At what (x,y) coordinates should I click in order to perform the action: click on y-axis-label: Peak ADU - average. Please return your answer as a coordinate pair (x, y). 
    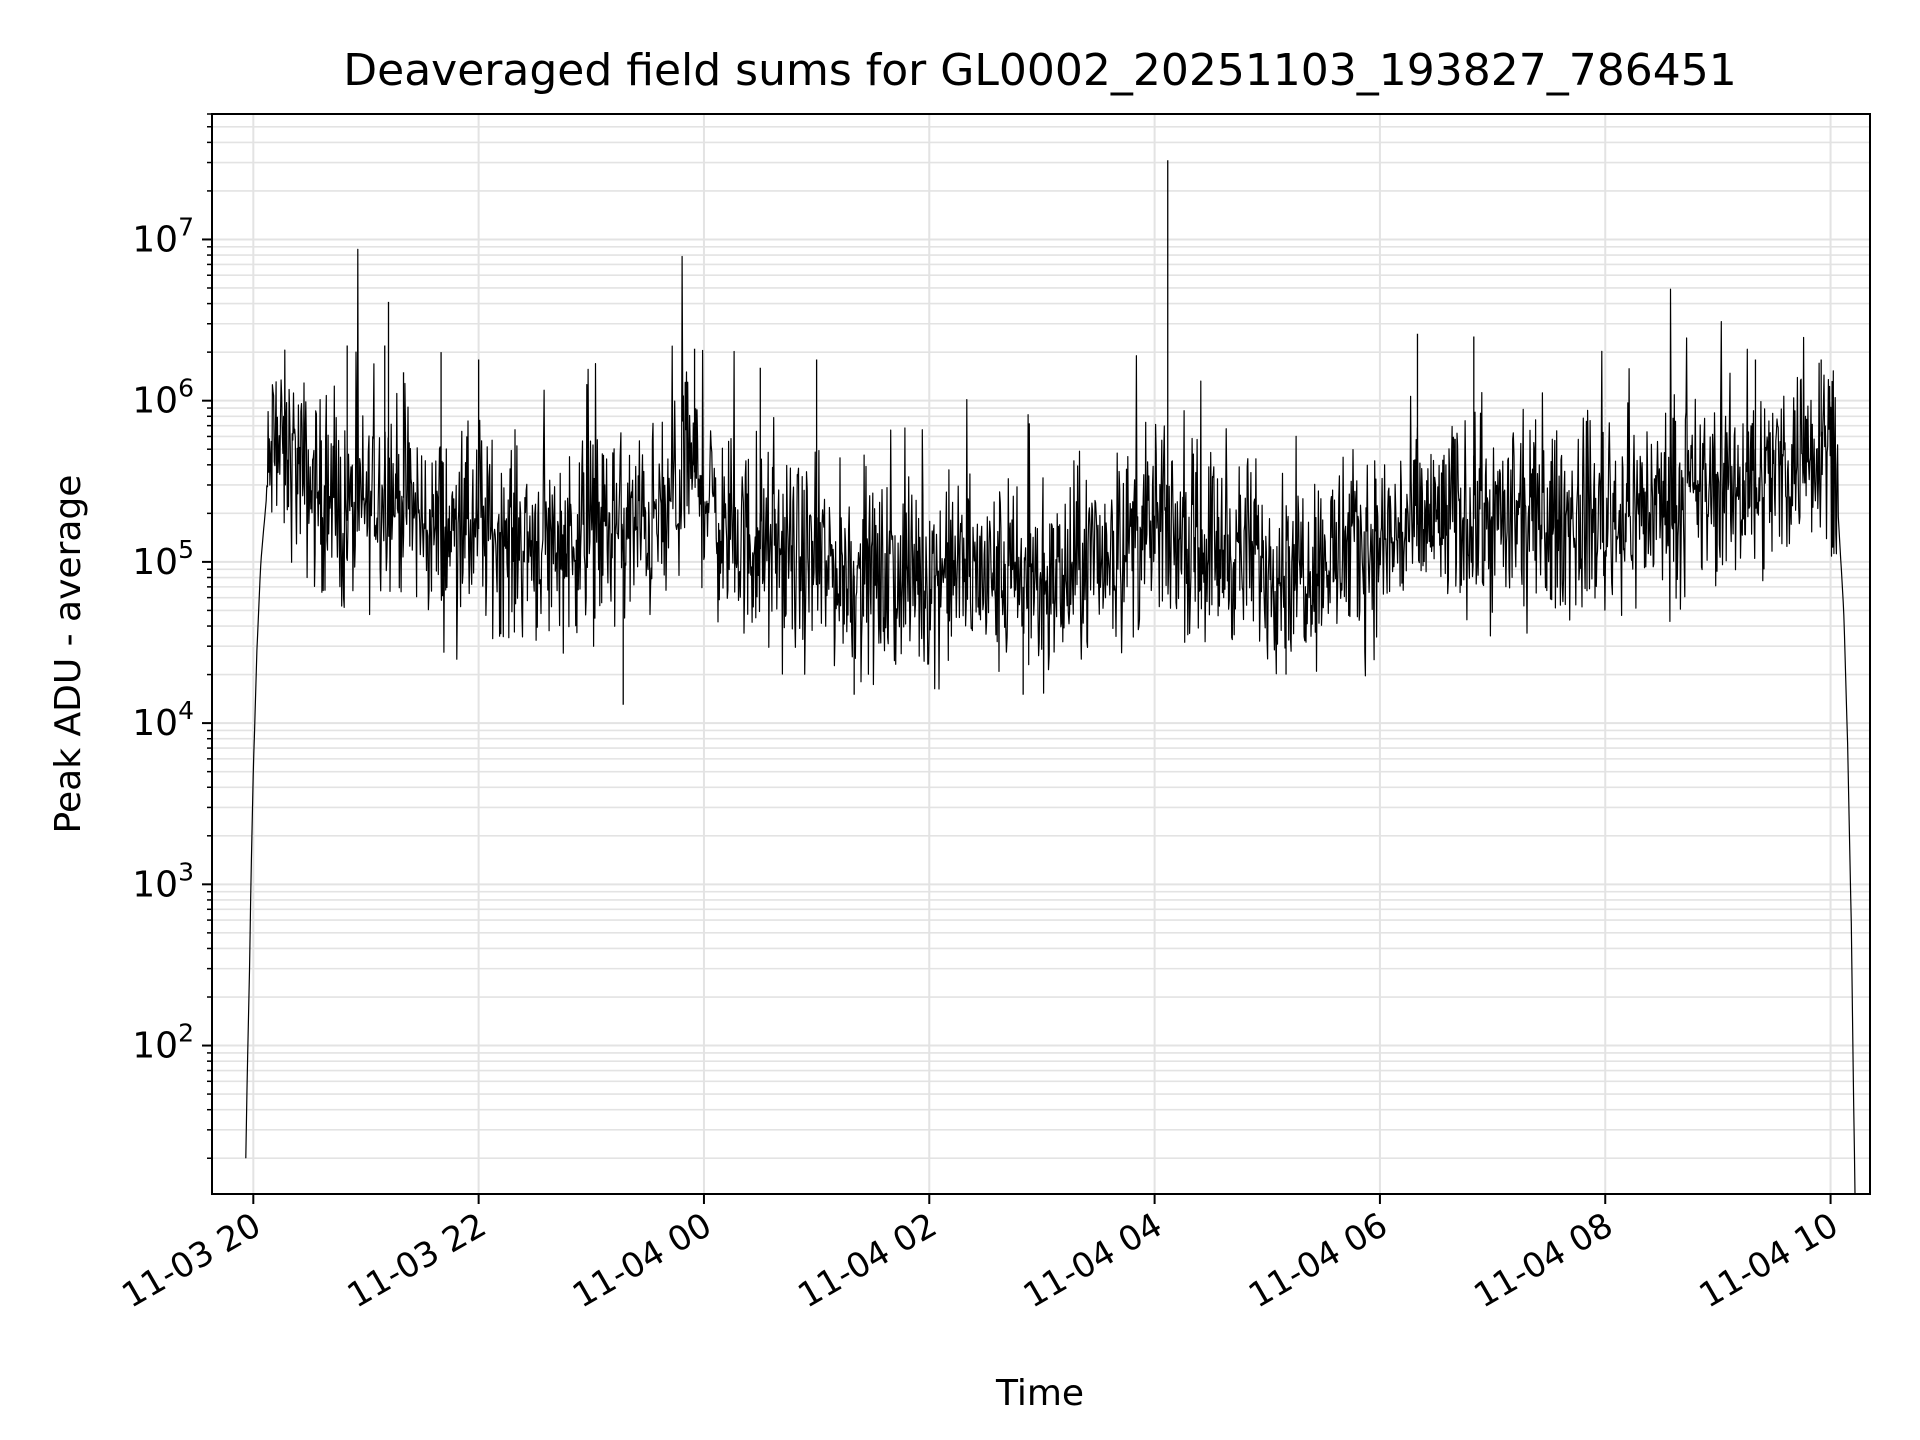
    Looking at the image, I should click on (68, 654).